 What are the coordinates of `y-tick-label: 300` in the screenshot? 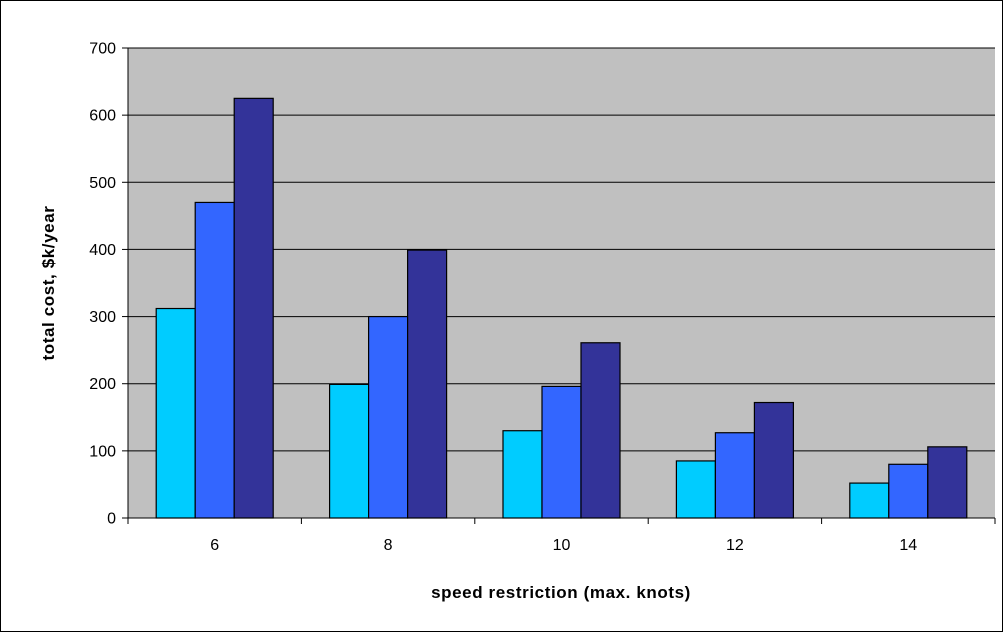 It's located at (102, 317).